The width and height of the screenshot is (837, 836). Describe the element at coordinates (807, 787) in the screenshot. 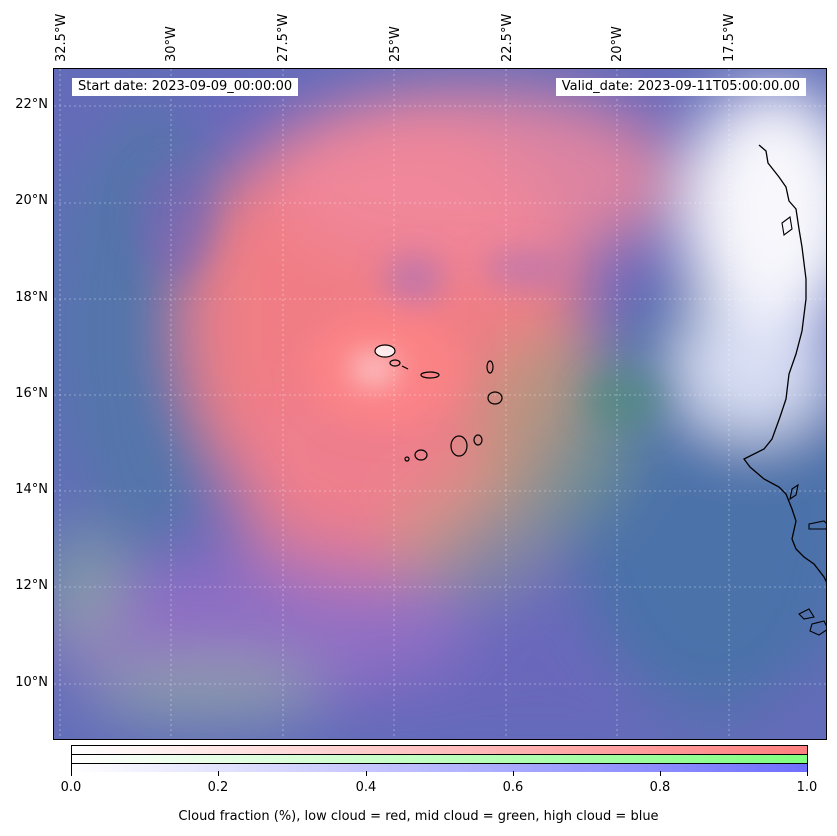

I see `colorbar-tick-label: 1.0` at that location.